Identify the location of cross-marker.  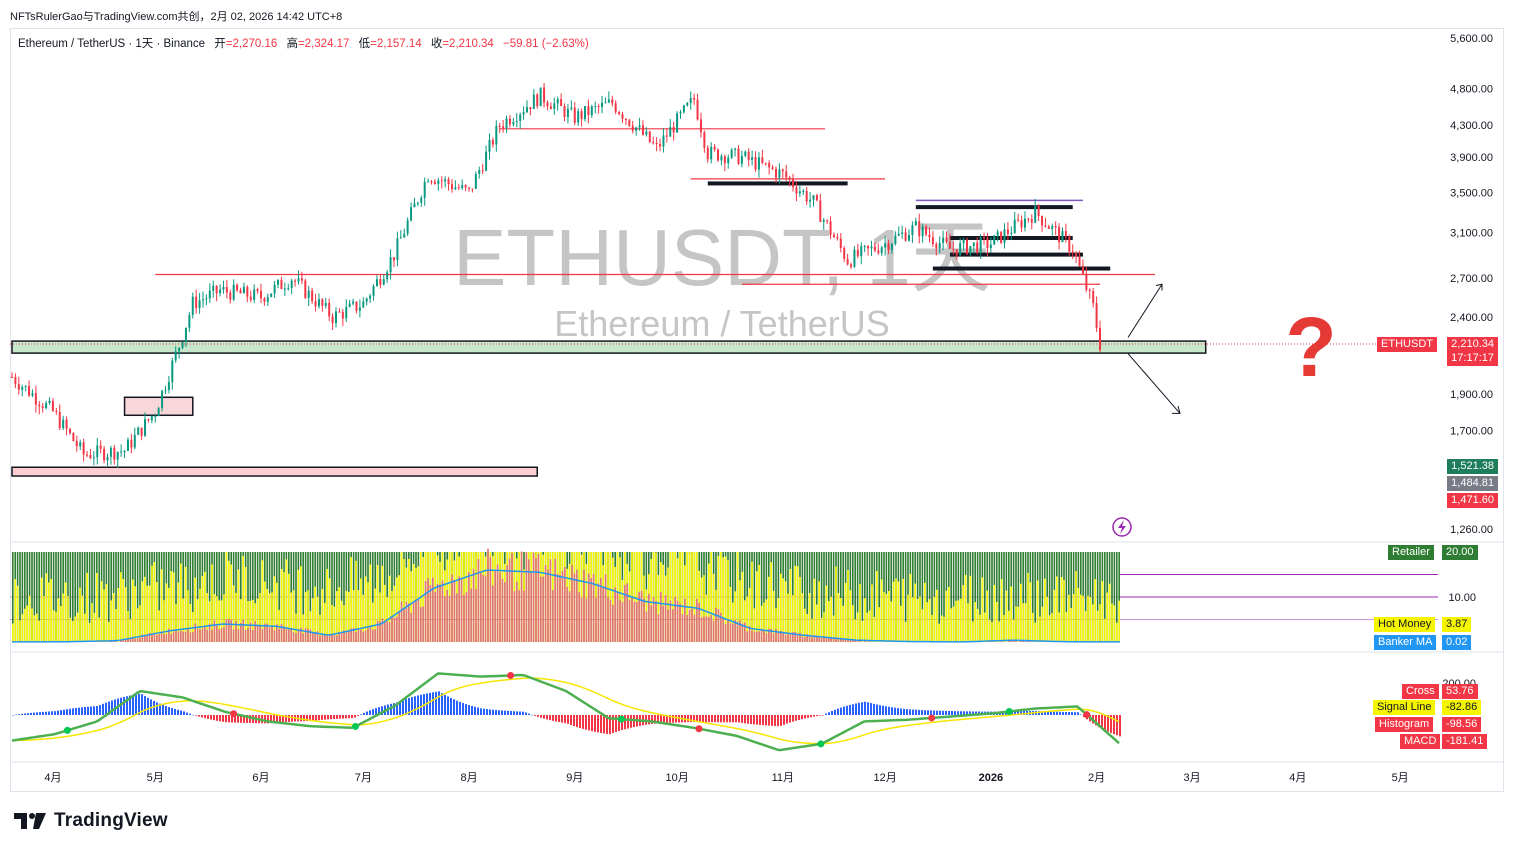
(234, 714).